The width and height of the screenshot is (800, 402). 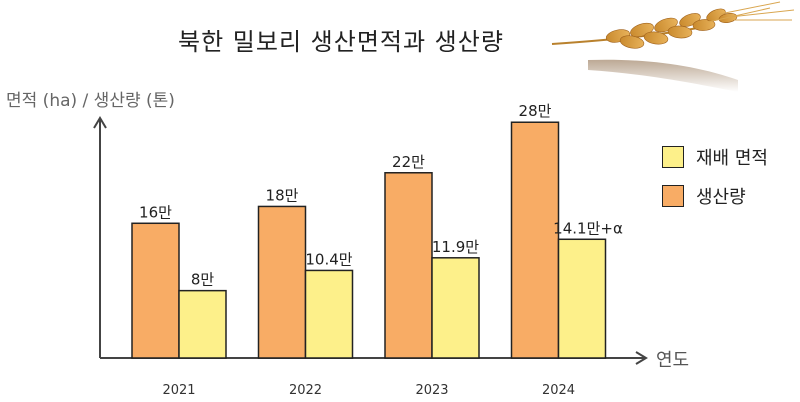 What do you see at coordinates (328, 259) in the screenshot?
I see `data-label-area-2022: 10.4만` at bounding box center [328, 259].